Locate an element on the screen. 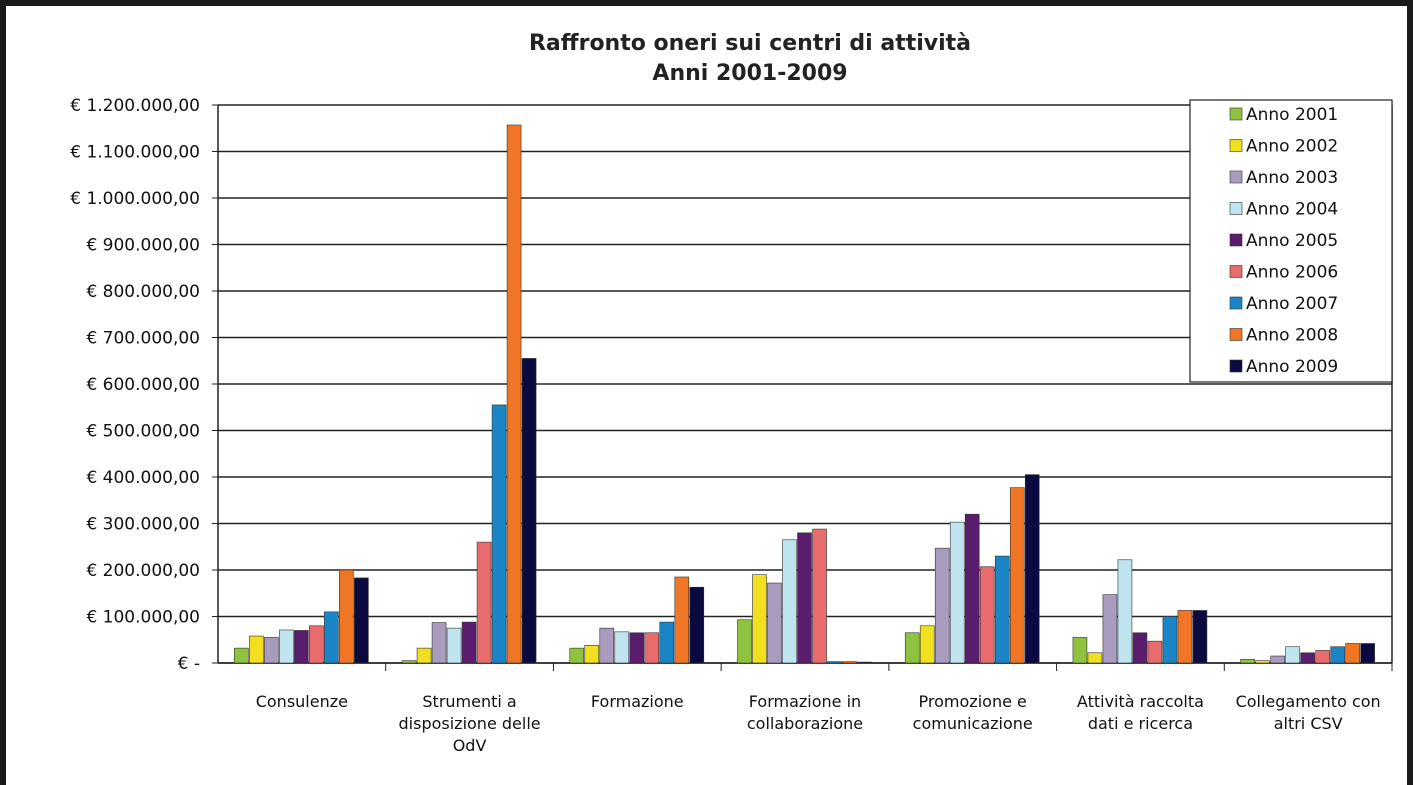  y-tick-label: € 600.000,00 is located at coordinates (143, 385).